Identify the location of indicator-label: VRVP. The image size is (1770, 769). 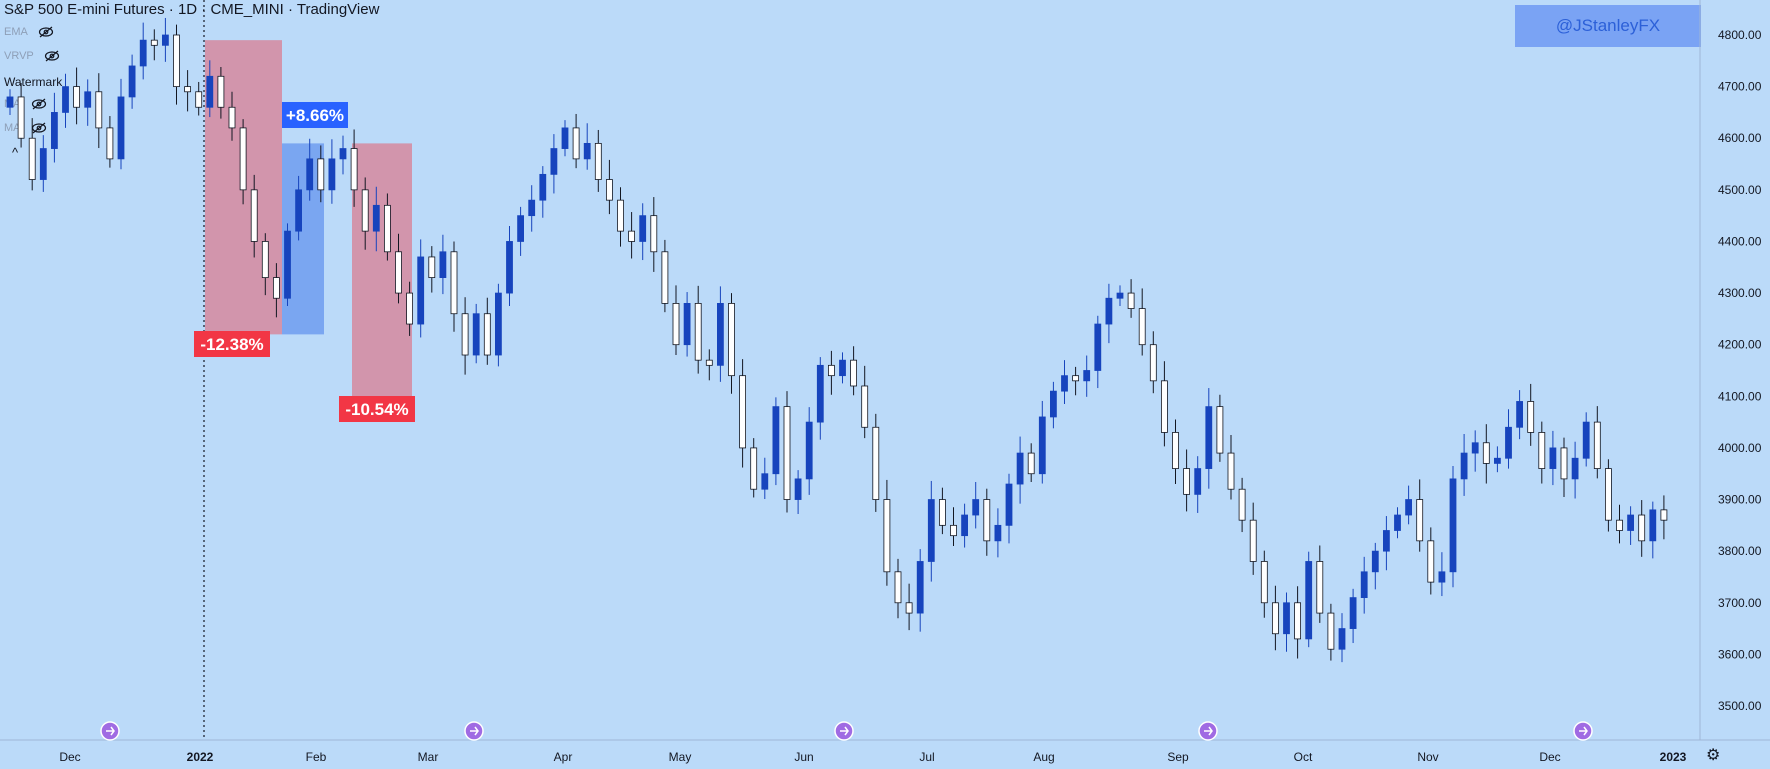
(19, 56).